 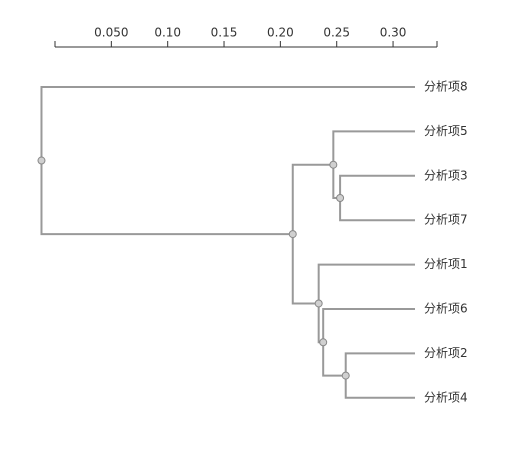 What do you see at coordinates (446, 220) in the screenshot?
I see `leaf-label: 分析项7` at bounding box center [446, 220].